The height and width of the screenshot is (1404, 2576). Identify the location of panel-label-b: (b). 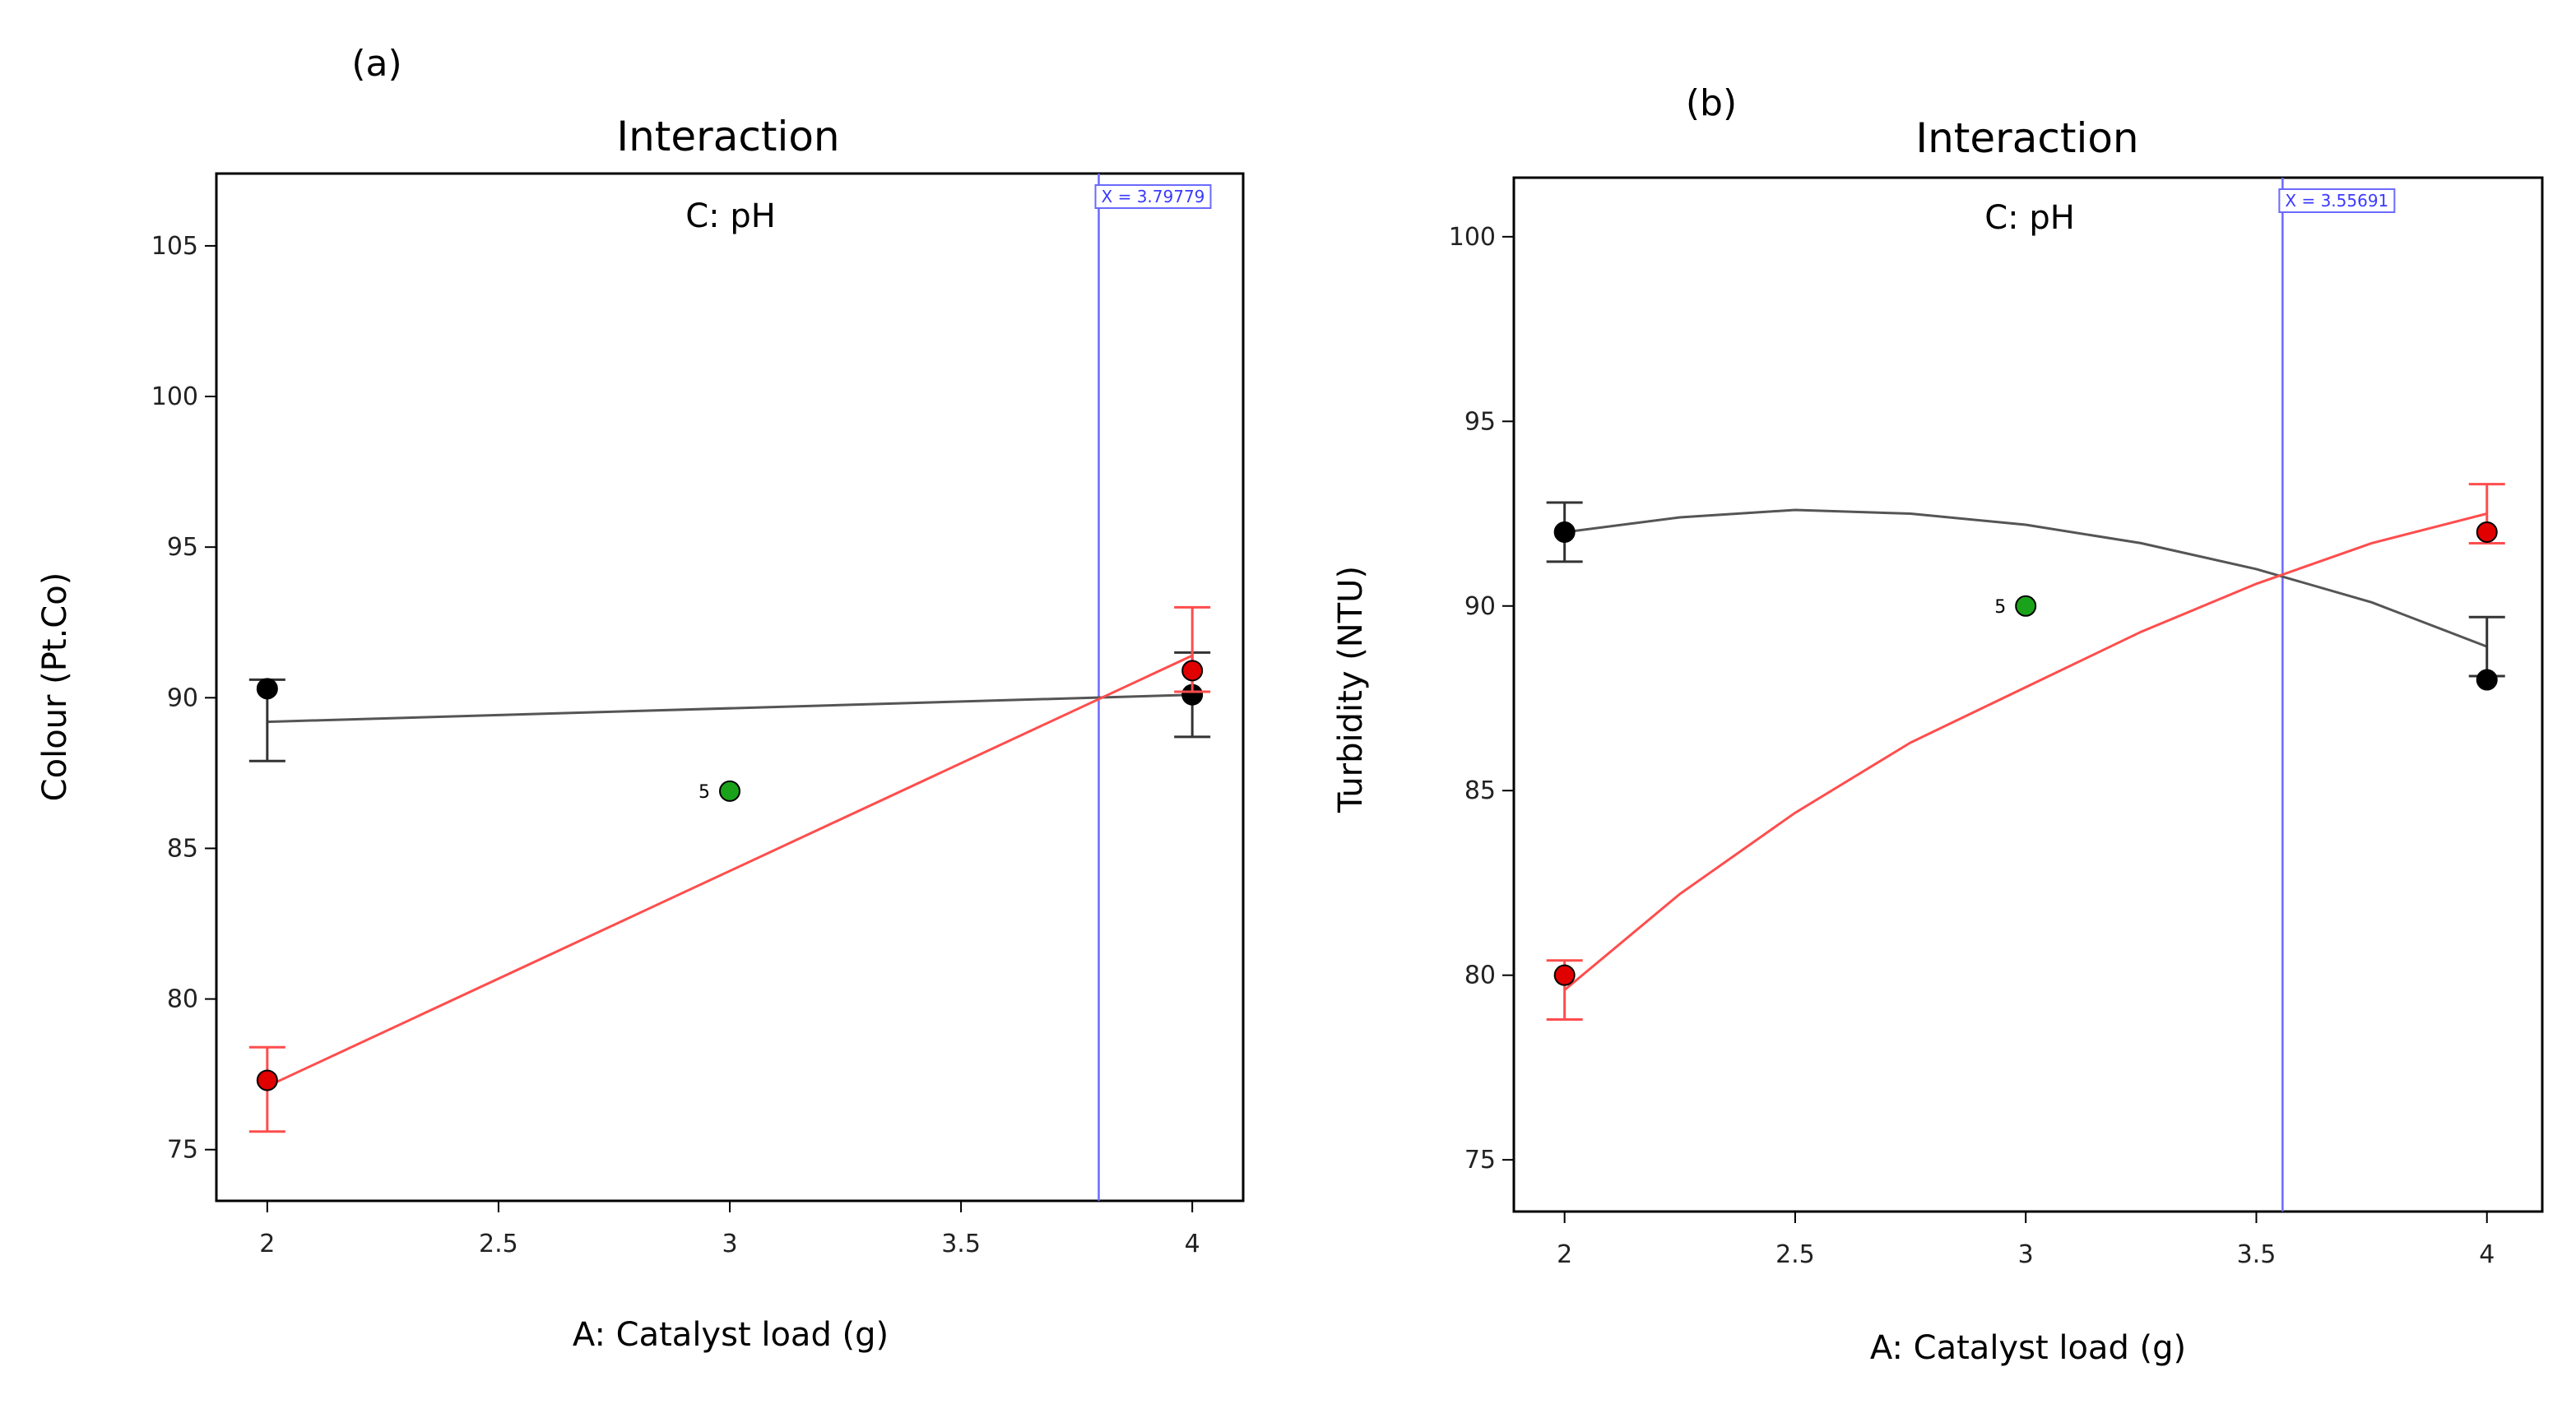
(1711, 103).